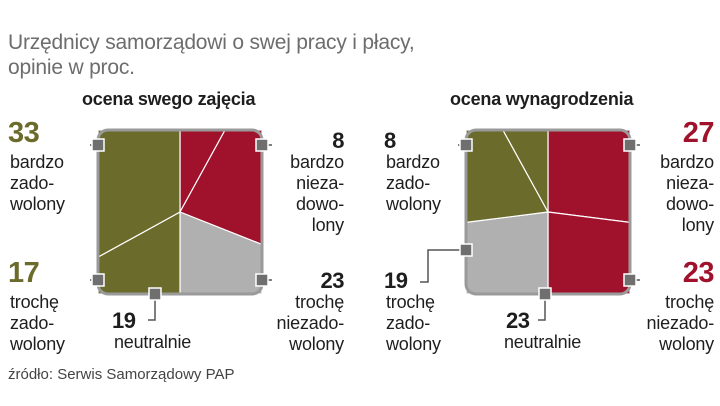  What do you see at coordinates (24, 273) in the screenshot?
I see `chart-1-value-troche-zadowolony: 17` at bounding box center [24, 273].